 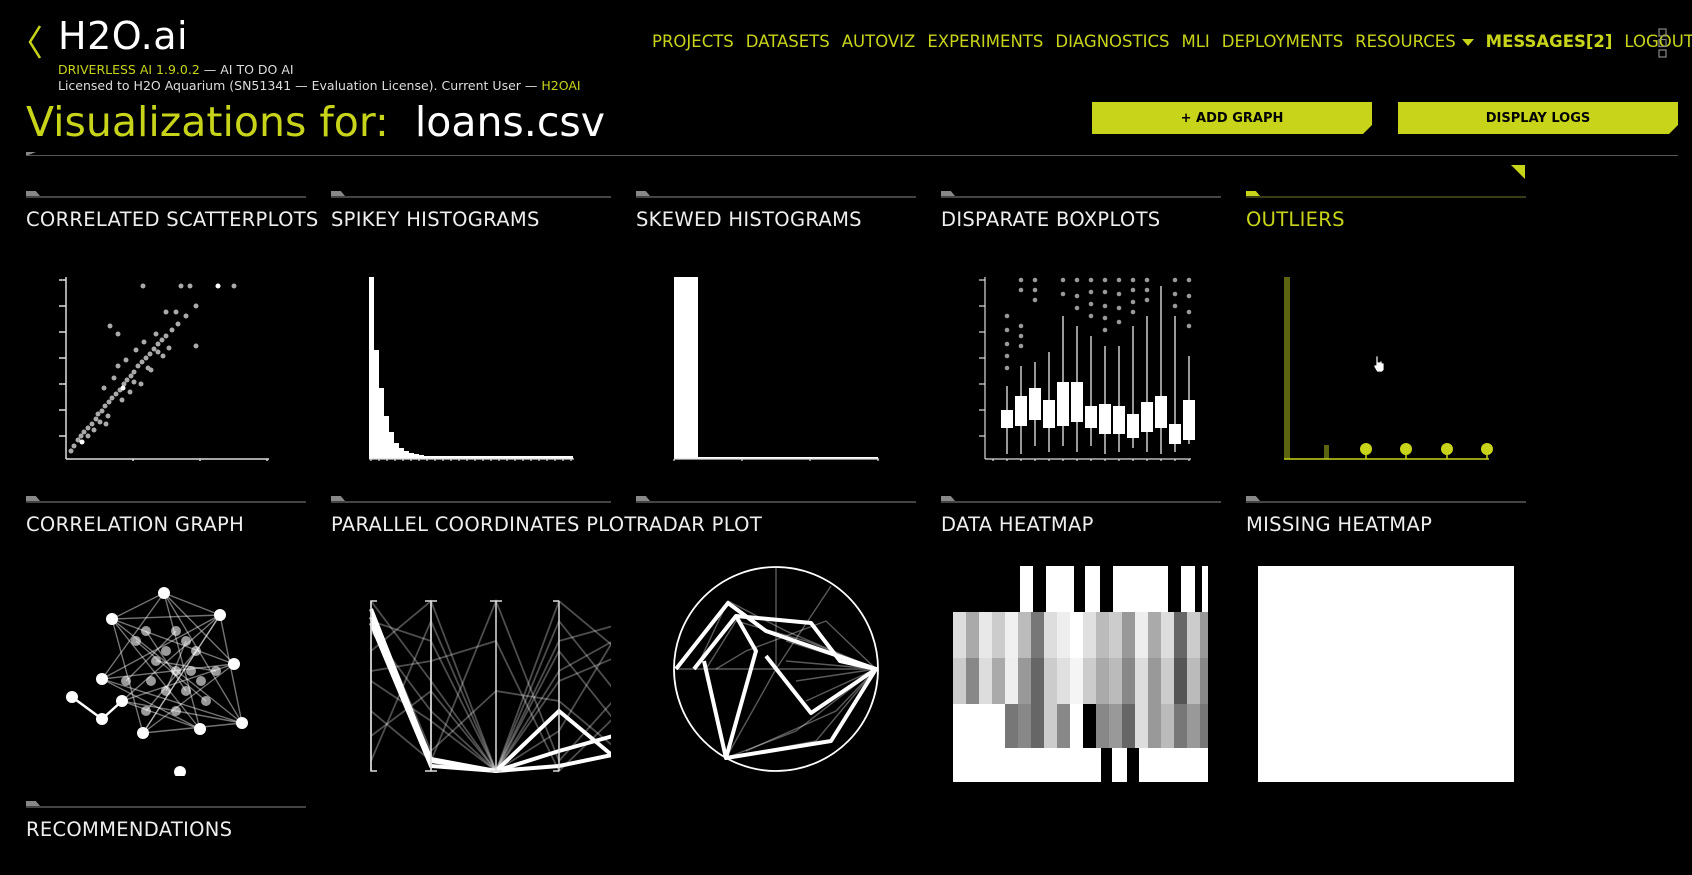 What do you see at coordinates (509, 122) in the screenshot?
I see `dataset-name: loans.csv` at bounding box center [509, 122].